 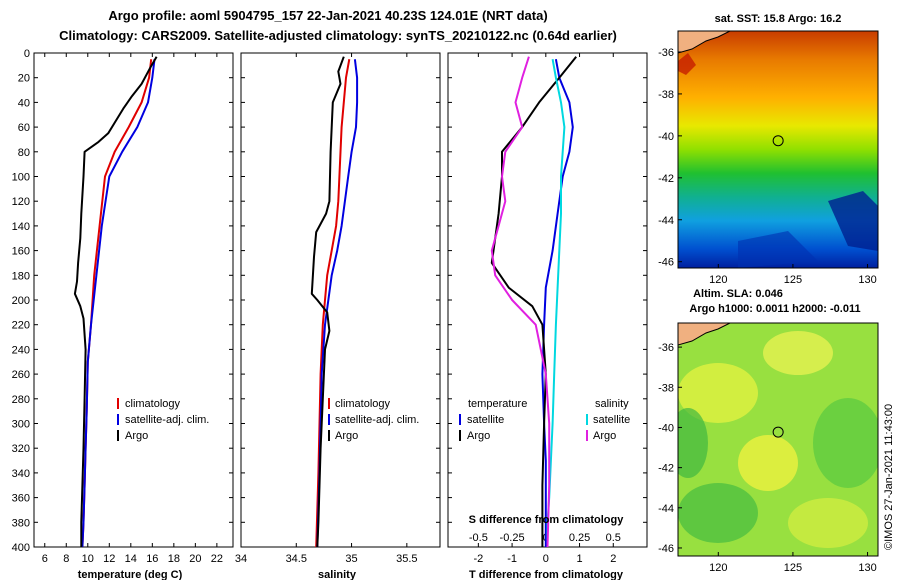 I want to click on top-x-tick-label: -0.5, so click(x=478, y=538).